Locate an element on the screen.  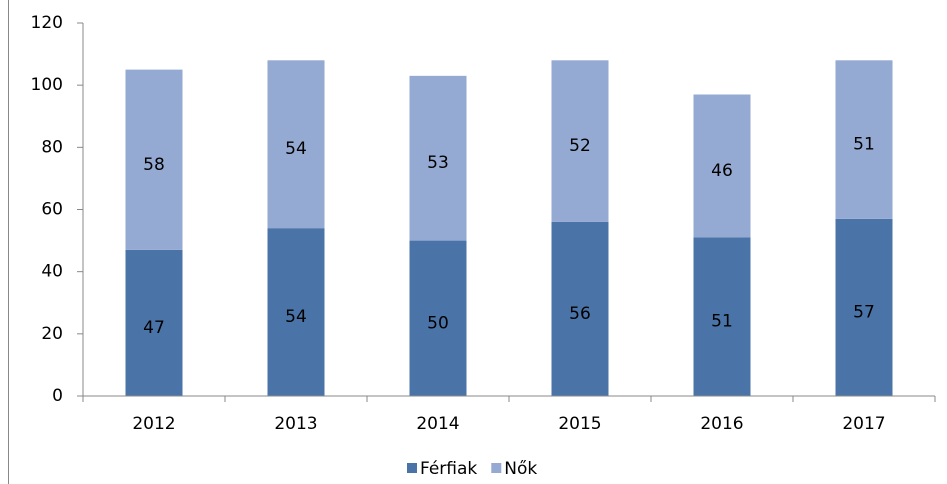
legend-label: Nők is located at coordinates (520, 469).